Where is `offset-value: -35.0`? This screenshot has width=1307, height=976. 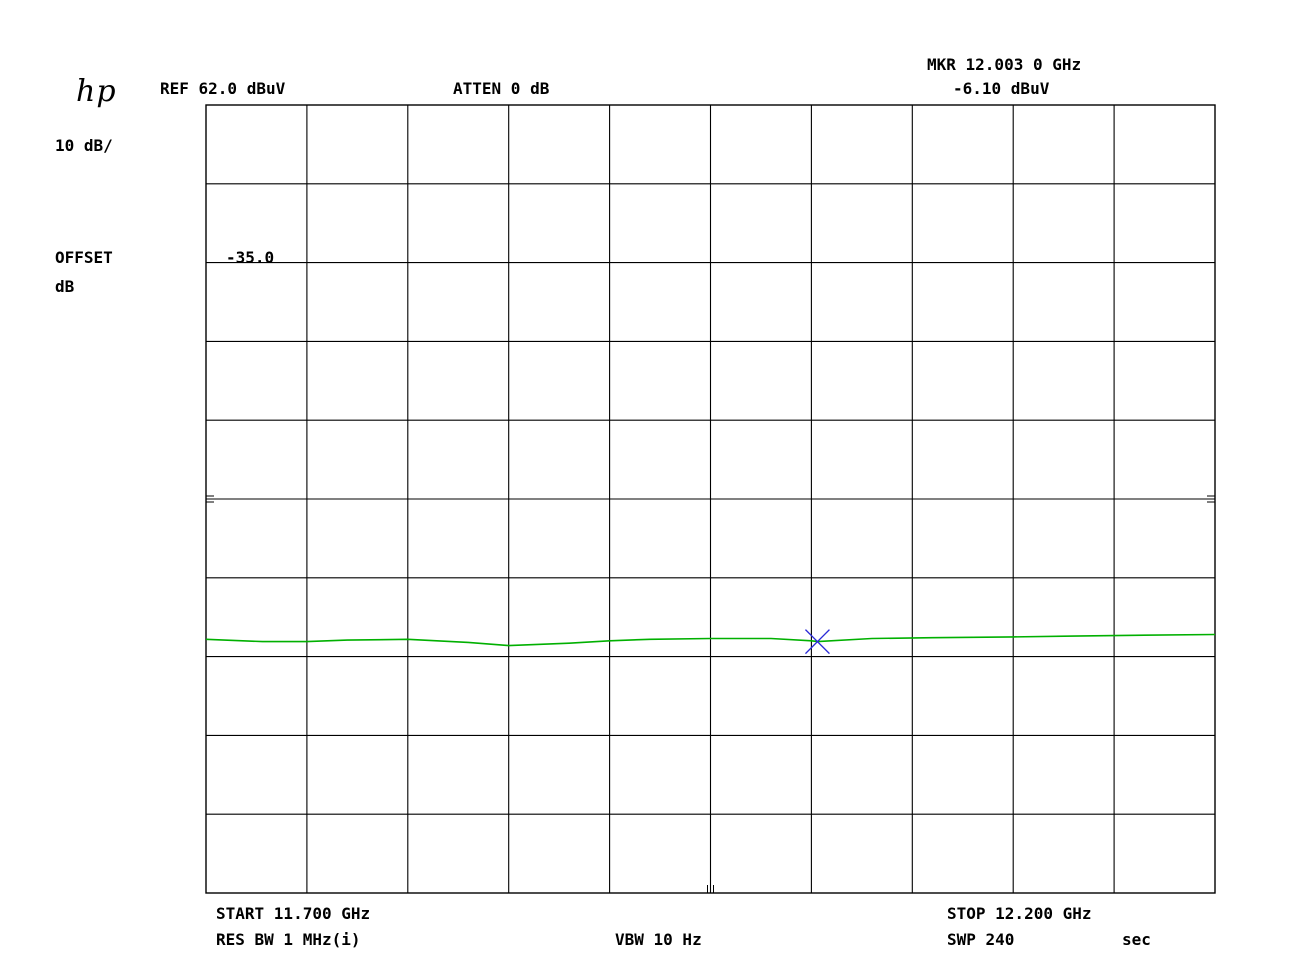
offset-value: -35.0 is located at coordinates (250, 257).